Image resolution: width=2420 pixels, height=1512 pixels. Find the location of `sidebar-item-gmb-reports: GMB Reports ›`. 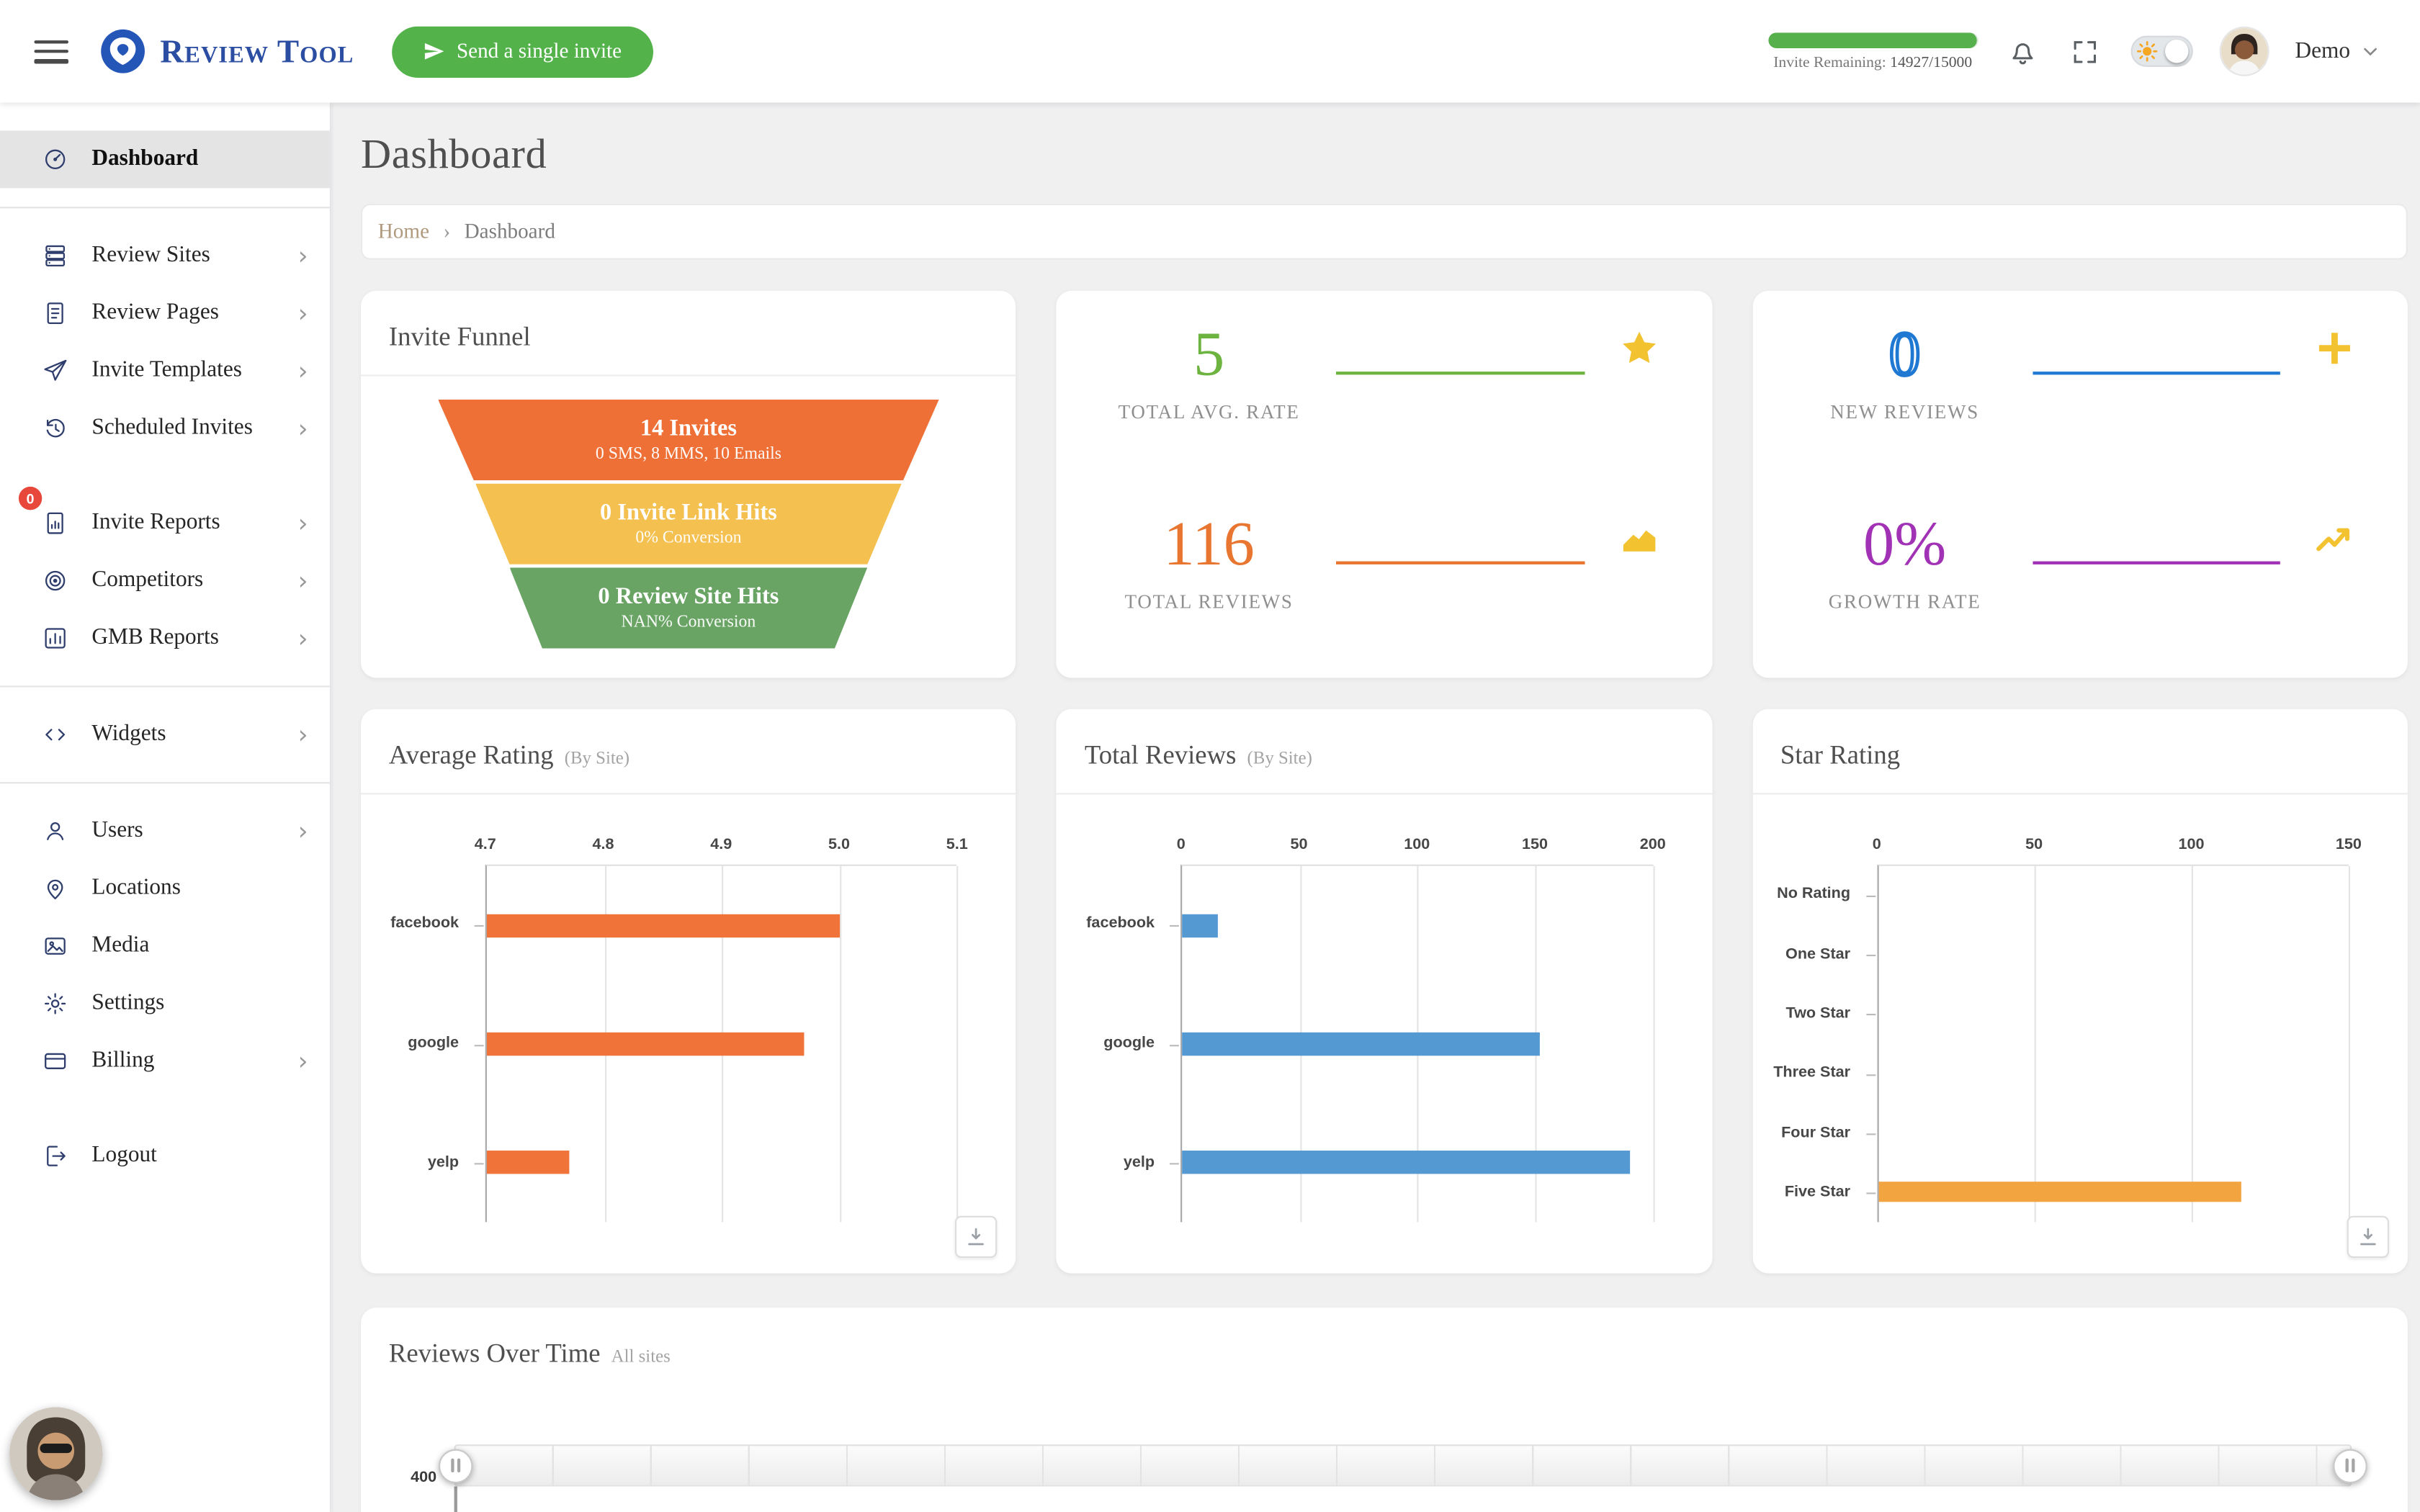

sidebar-item-gmb-reports: GMB Reports › is located at coordinates (165, 638).